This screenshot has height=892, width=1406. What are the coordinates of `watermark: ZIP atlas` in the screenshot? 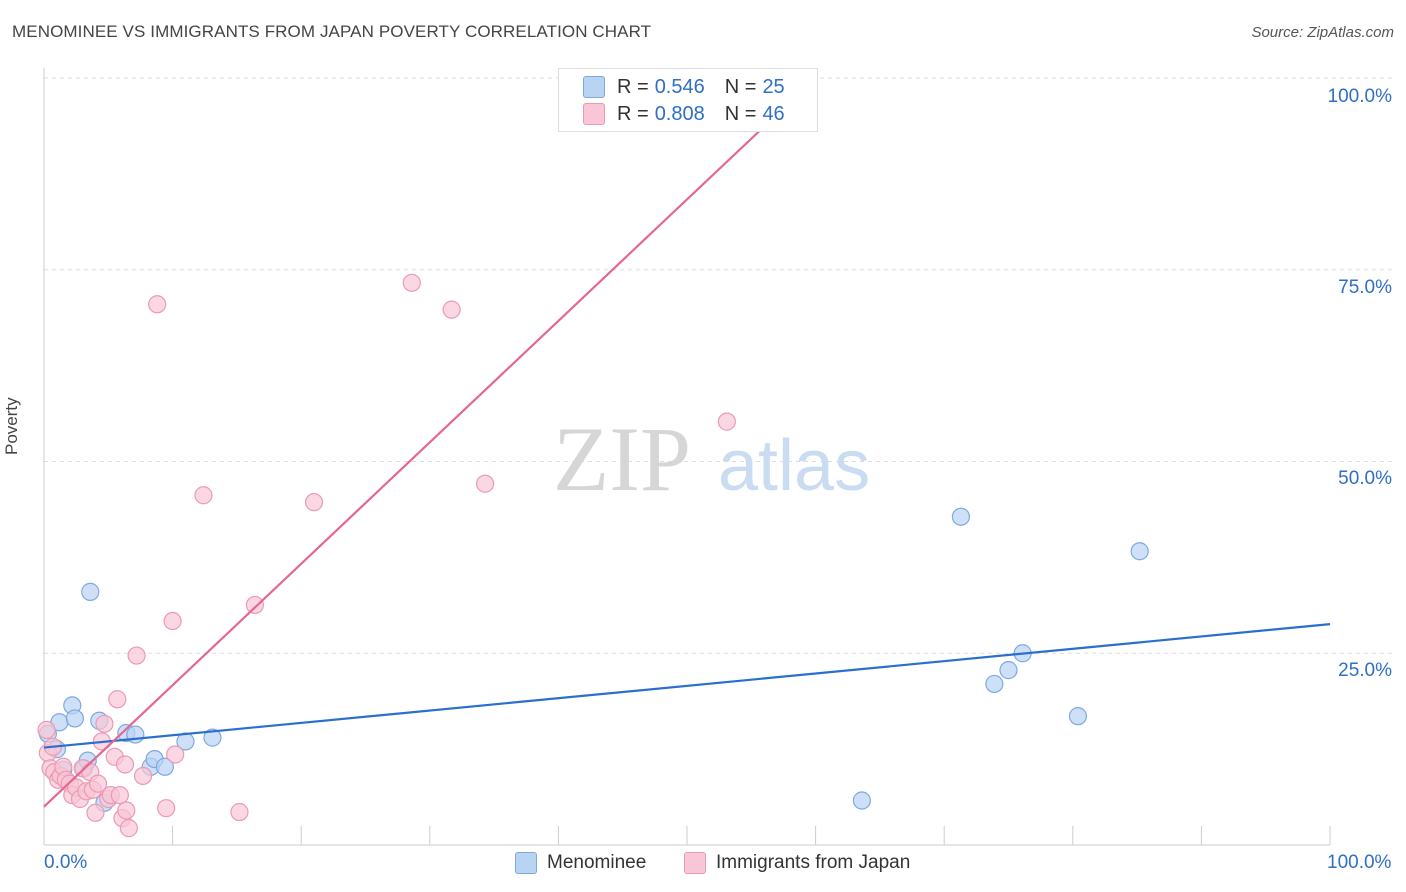 It's located at (711, 459).